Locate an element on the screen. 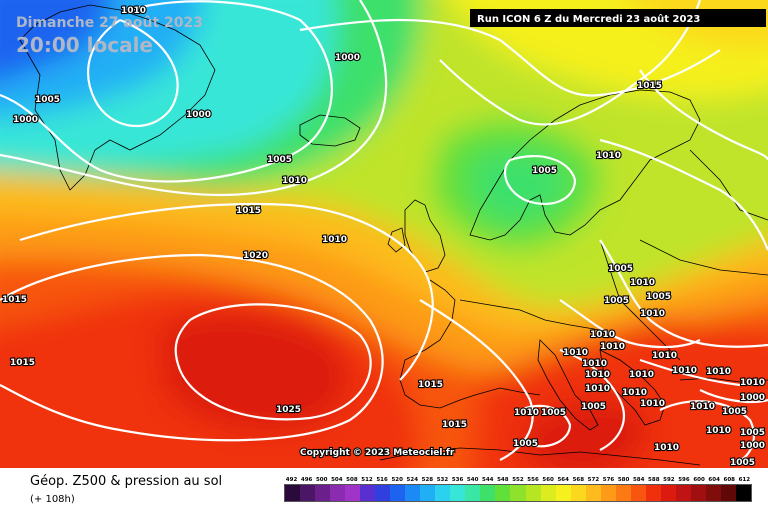 The image size is (768, 512). forecast-date: Dimanche 27 août 2023 is located at coordinates (109, 23).